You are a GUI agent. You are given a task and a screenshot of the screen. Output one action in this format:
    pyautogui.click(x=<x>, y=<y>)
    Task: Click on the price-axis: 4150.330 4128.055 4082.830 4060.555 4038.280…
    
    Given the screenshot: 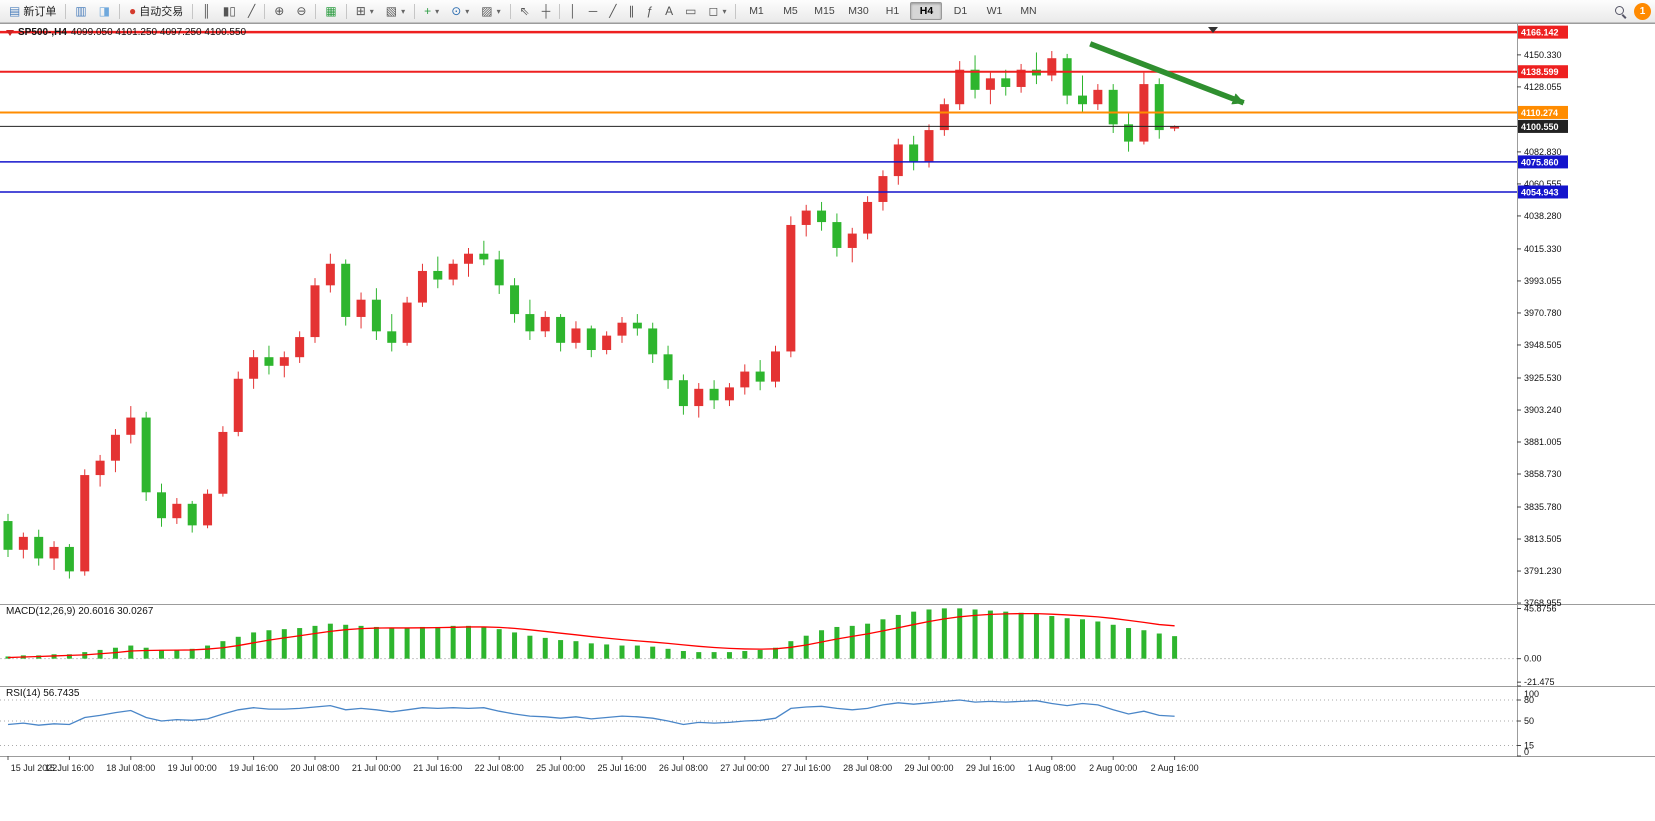 What is the action you would take?
    pyautogui.click(x=1542, y=316)
    